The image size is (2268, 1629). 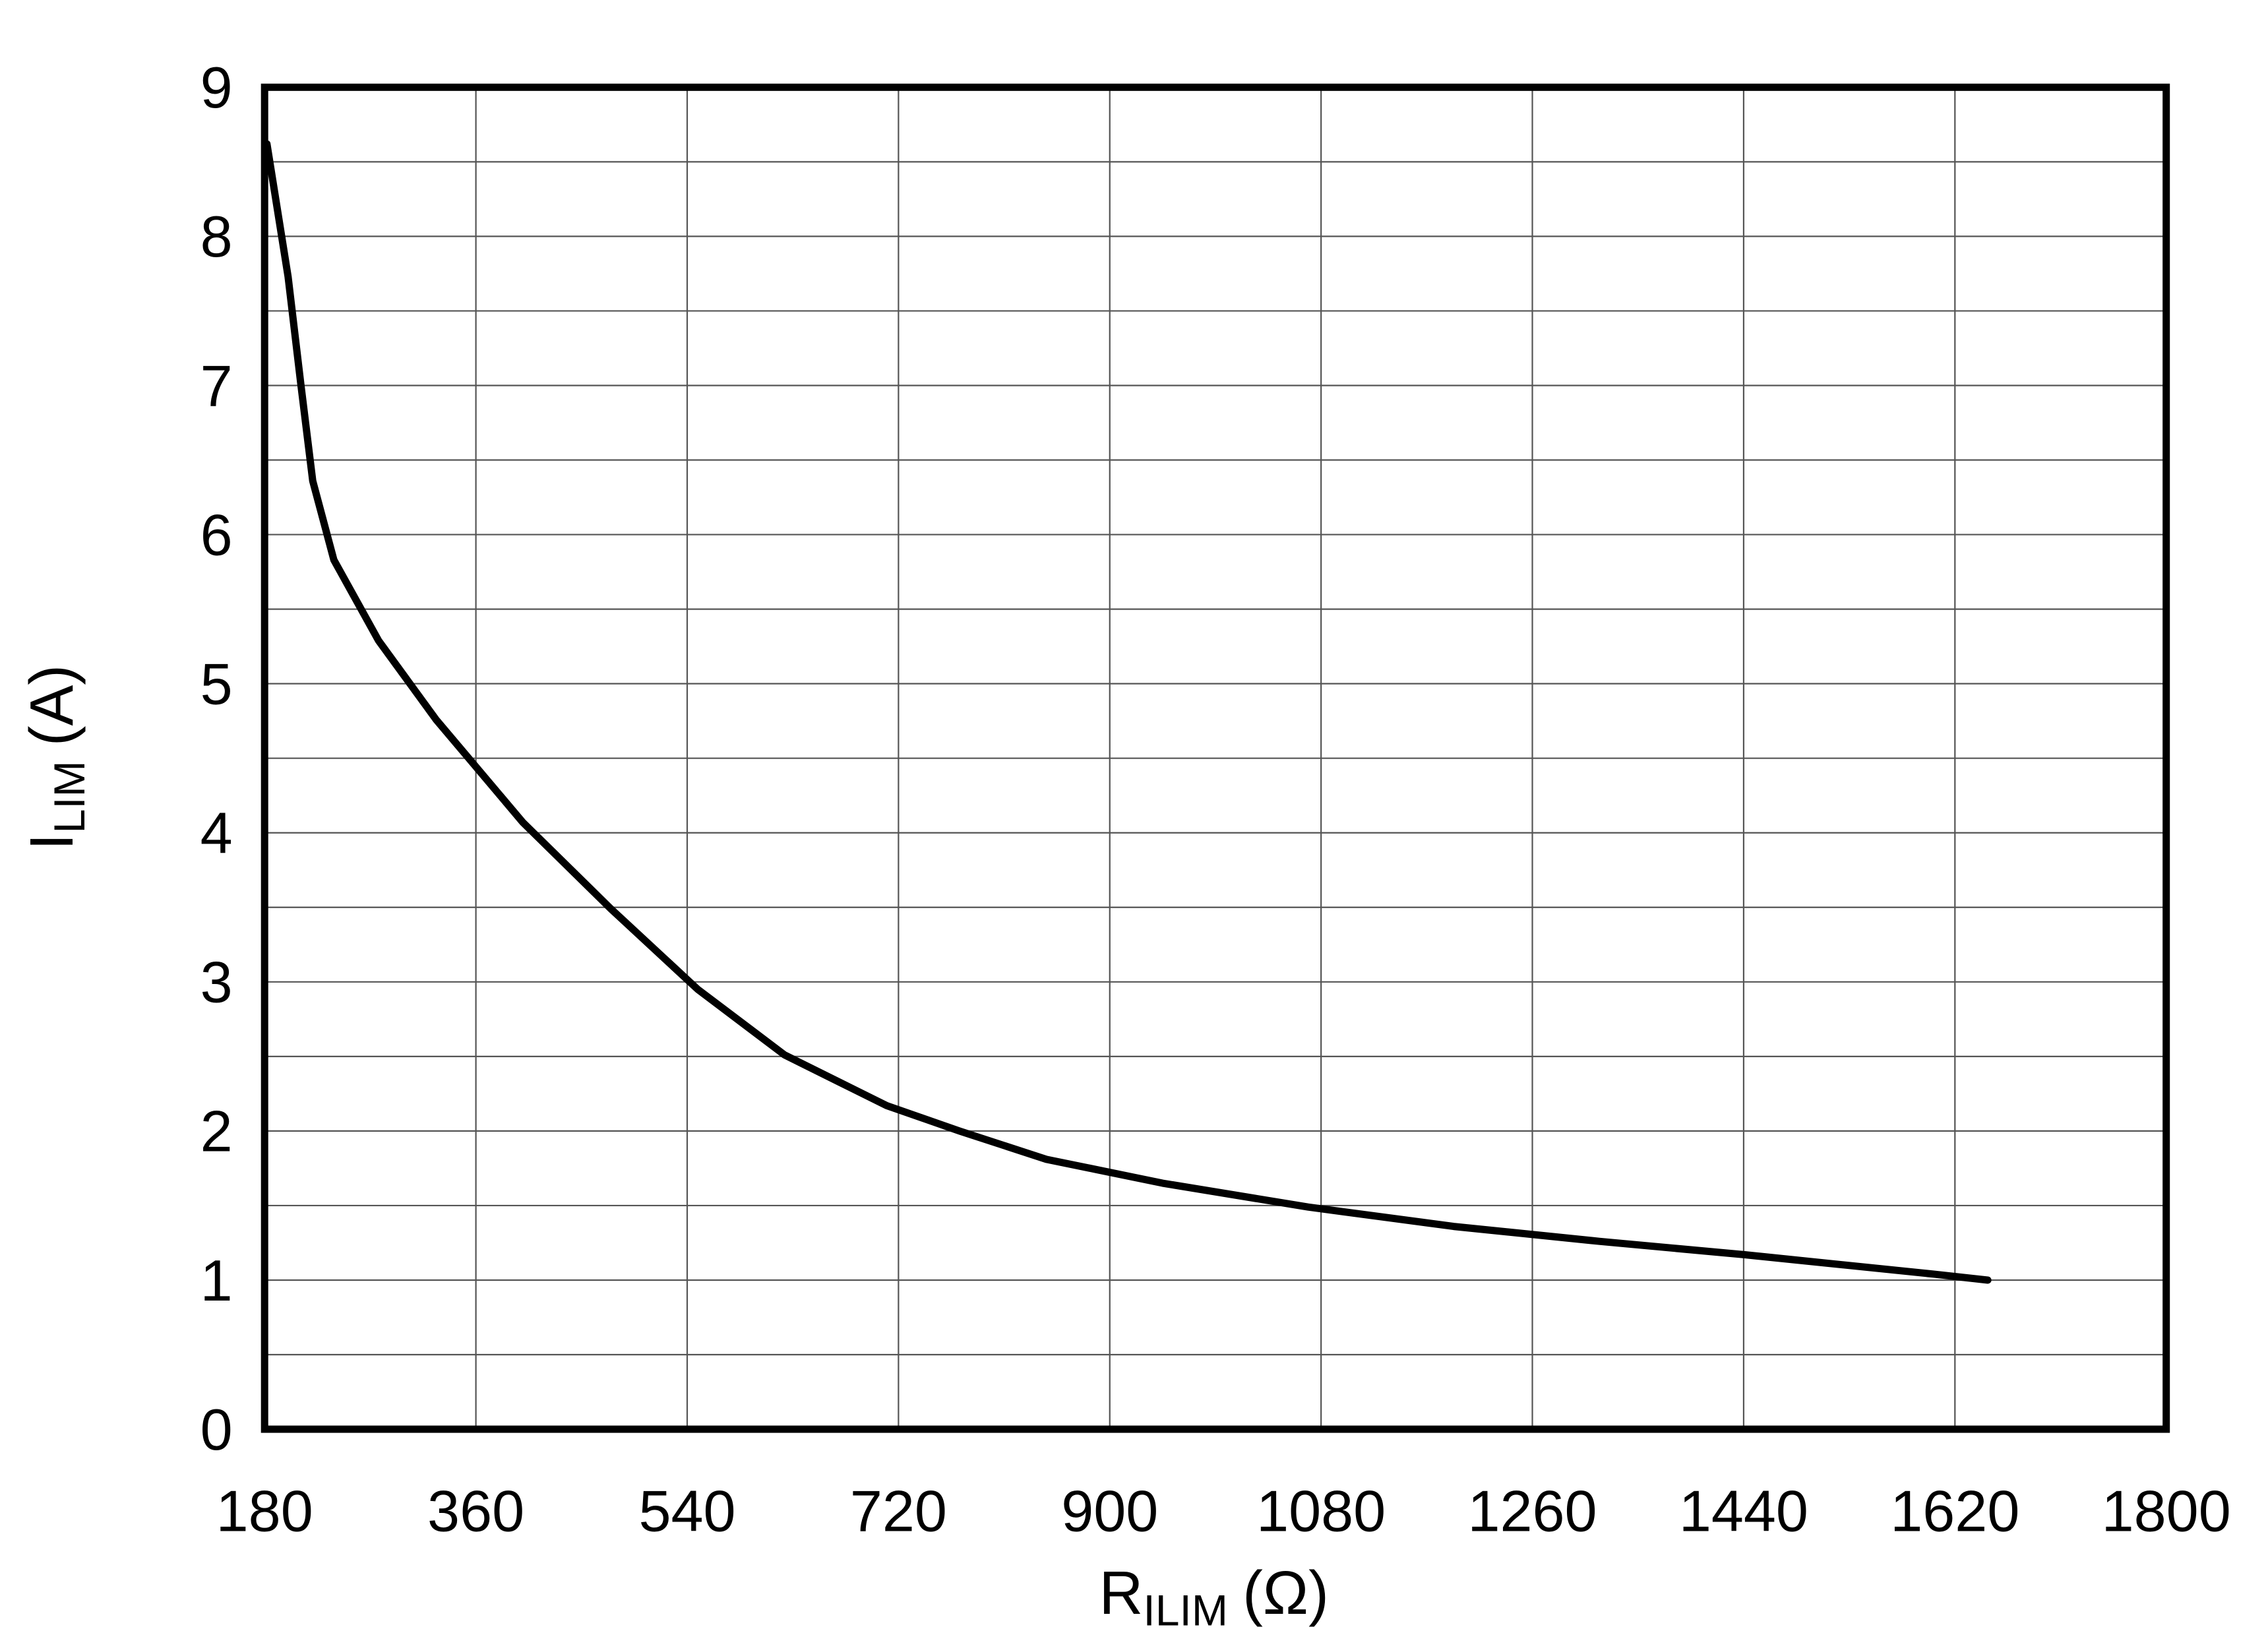 I want to click on x-tick-label: 540, so click(x=687, y=1510).